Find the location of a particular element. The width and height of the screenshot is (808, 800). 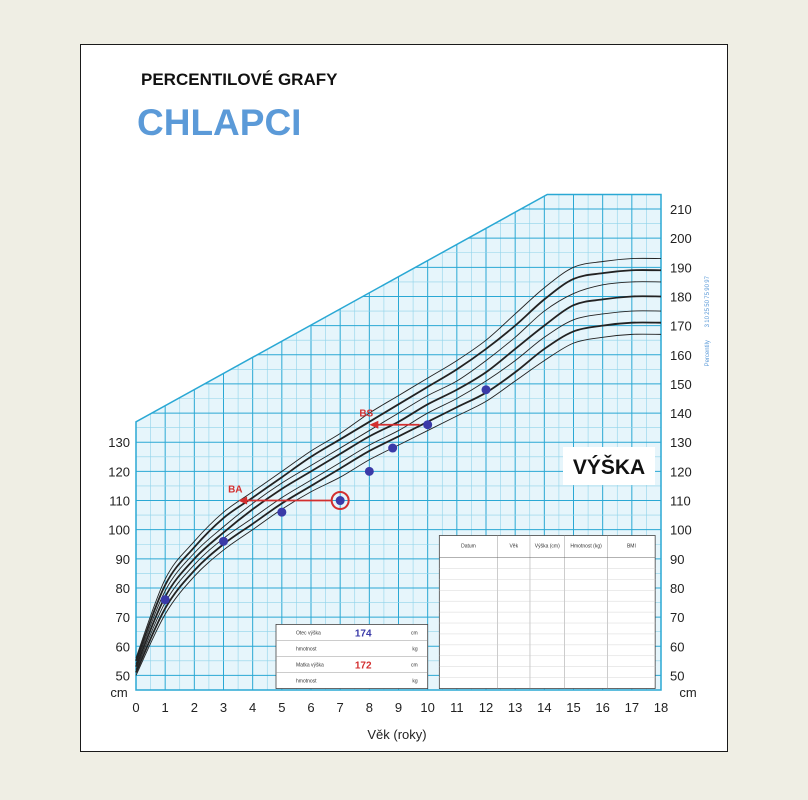

x-tick-label: 8 is located at coordinates (369, 707).